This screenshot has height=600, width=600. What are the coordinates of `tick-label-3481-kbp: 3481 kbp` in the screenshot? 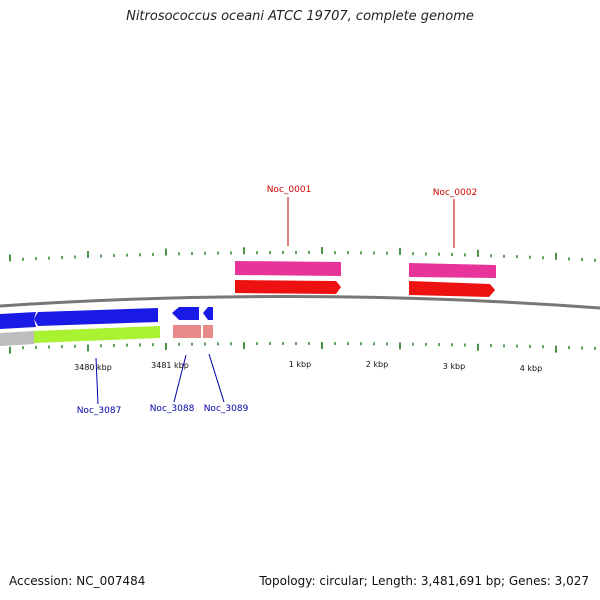 It's located at (170, 365).